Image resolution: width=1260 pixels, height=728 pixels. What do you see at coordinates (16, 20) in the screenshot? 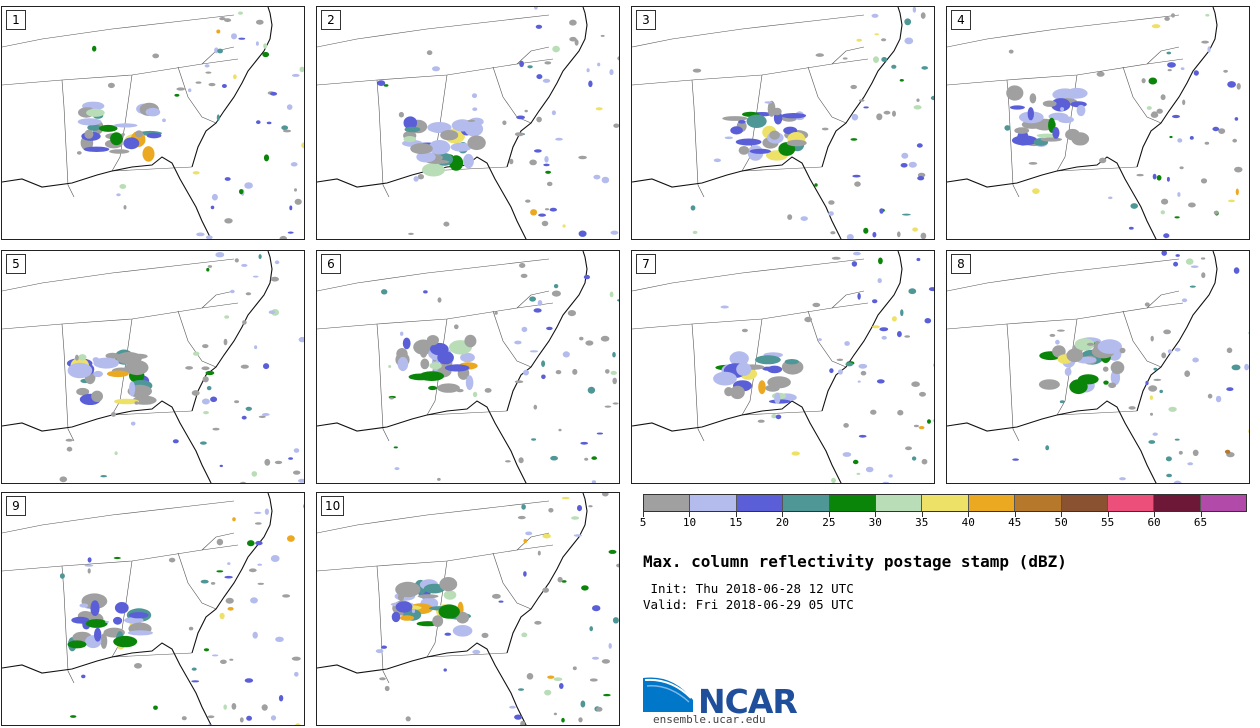
I see `panel-number: 1` at bounding box center [16, 20].